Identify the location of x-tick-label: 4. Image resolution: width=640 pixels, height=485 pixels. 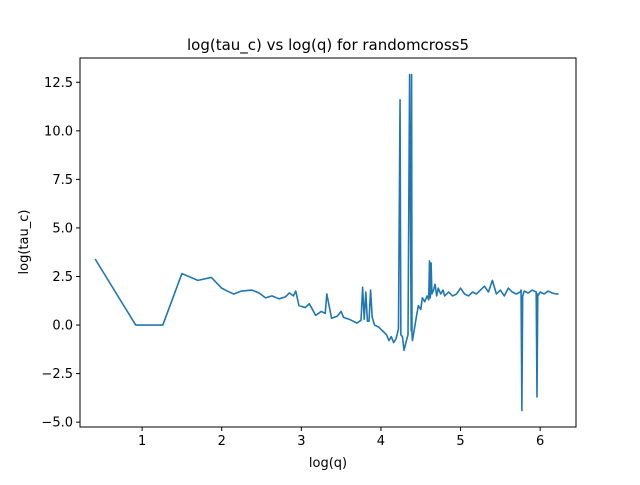
(381, 441).